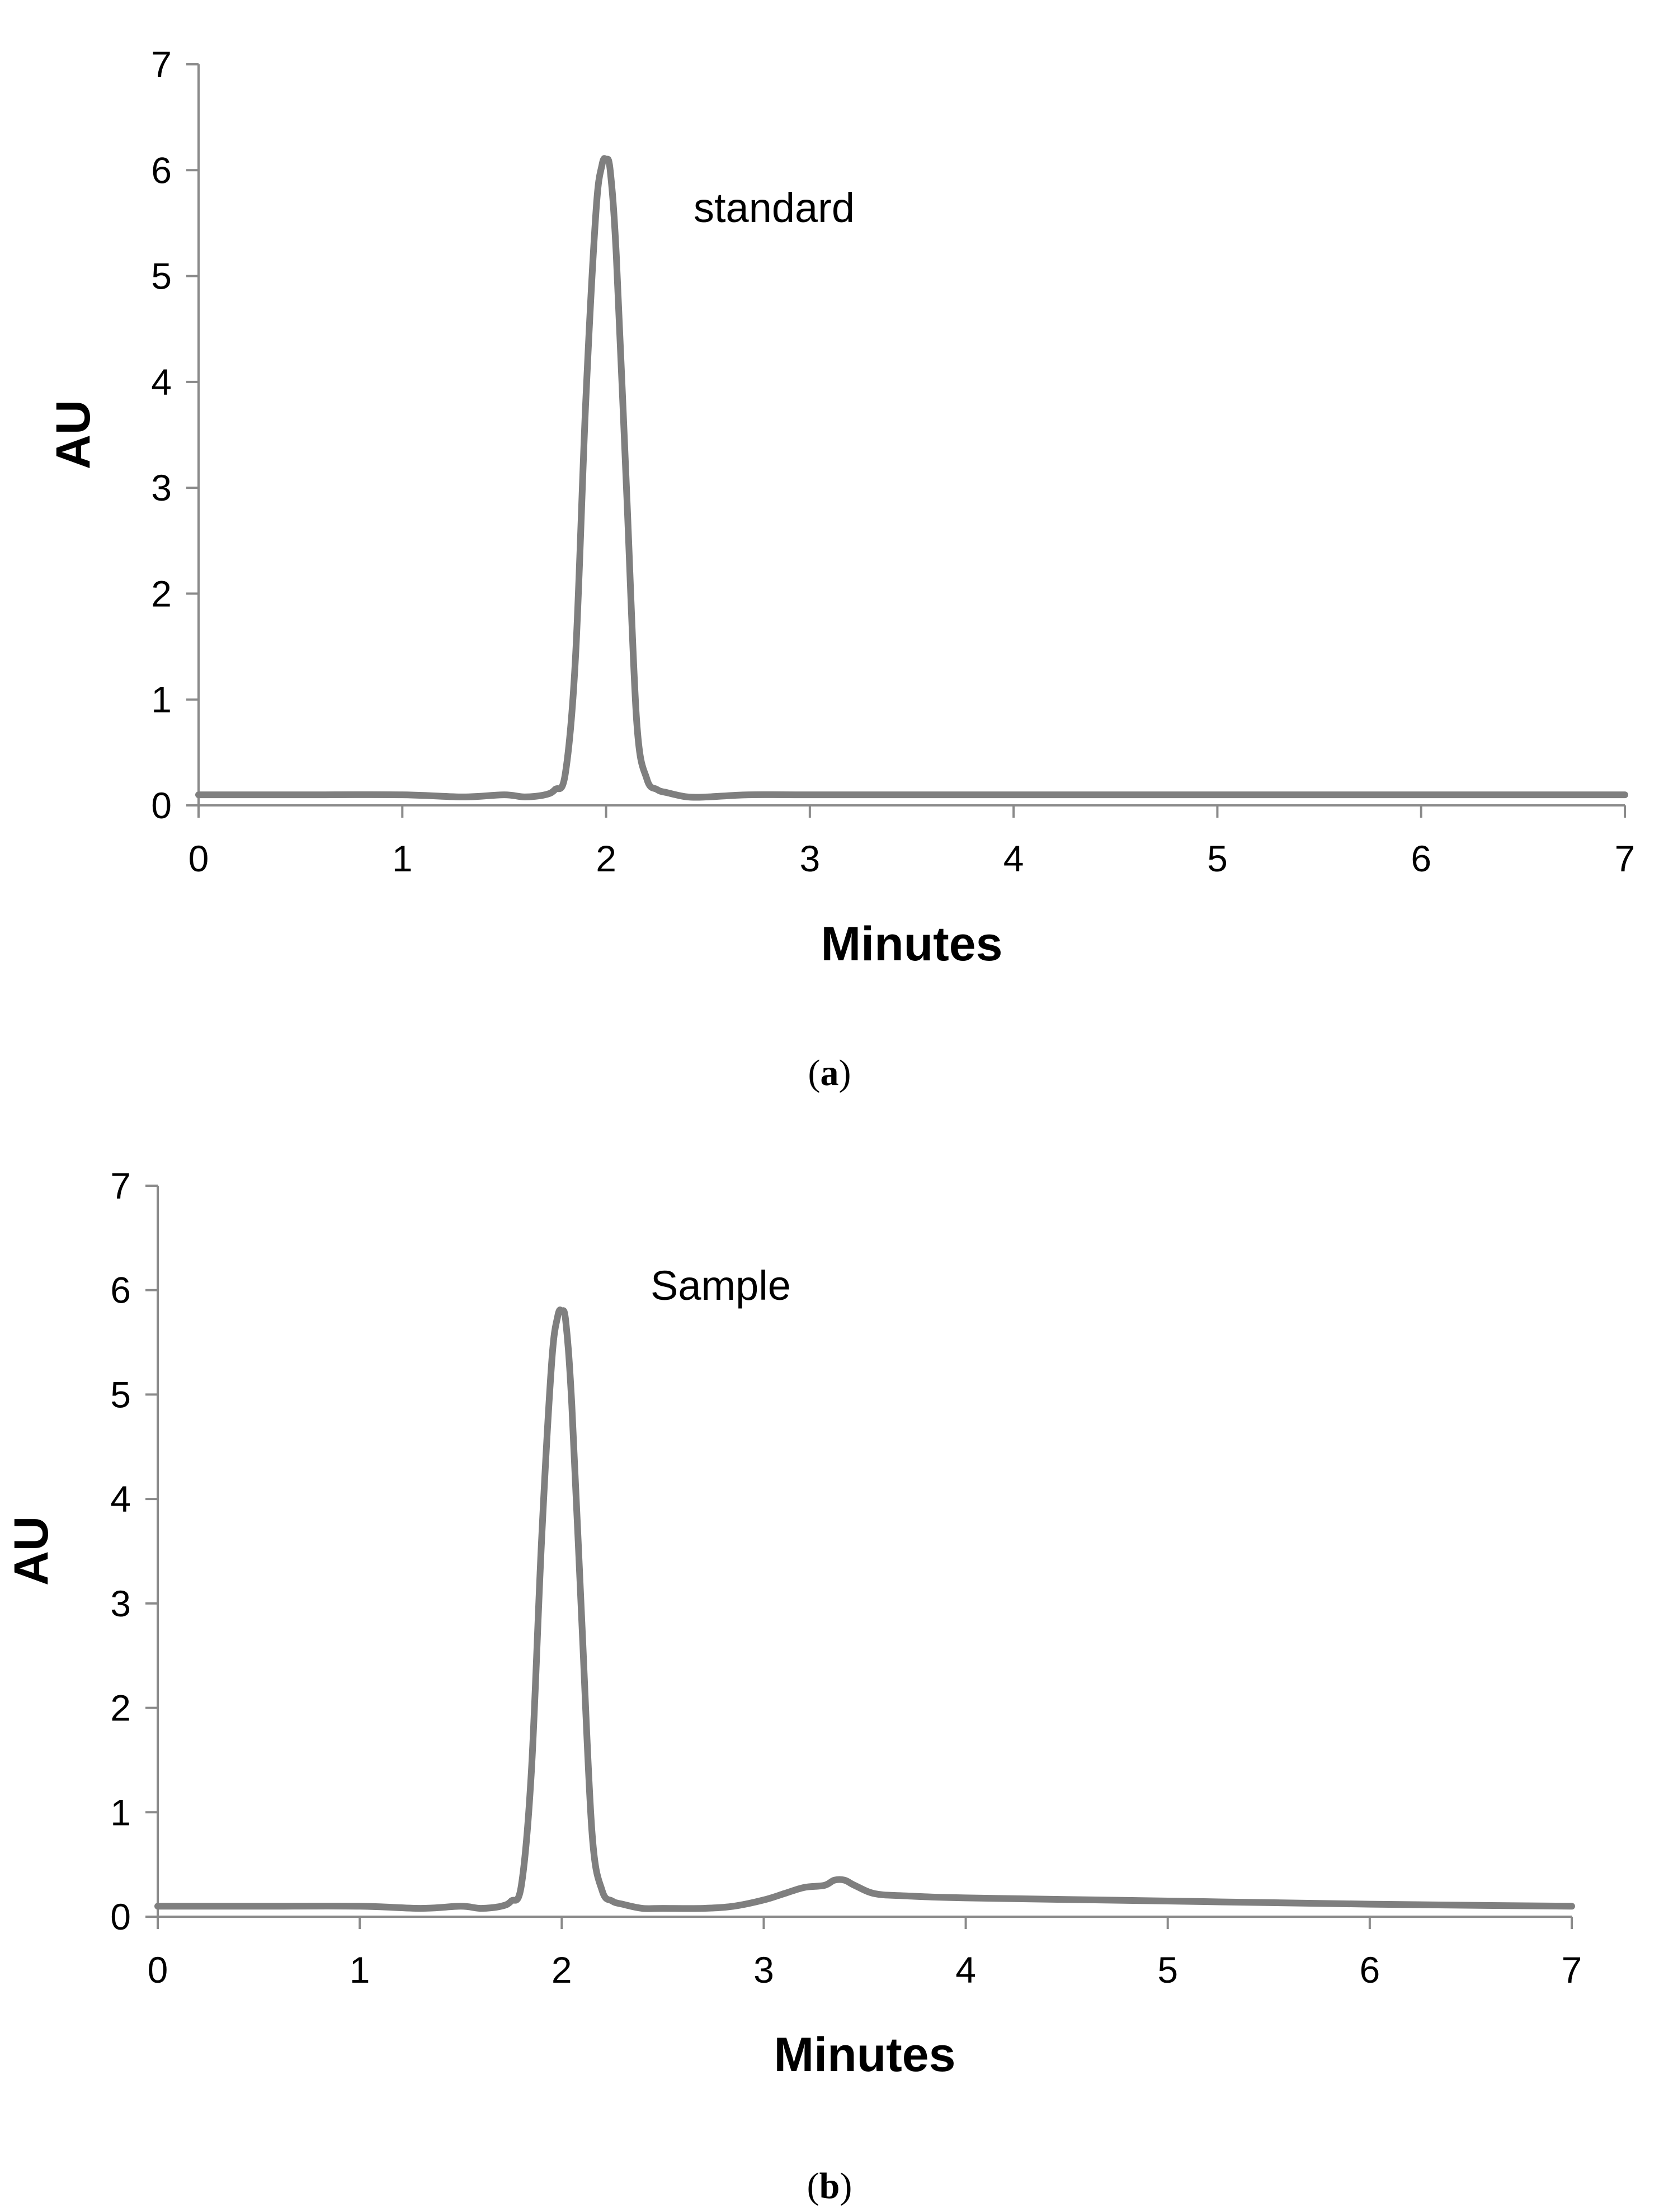 The width and height of the screenshot is (1659, 2212). Describe the element at coordinates (764, 1970) in the screenshot. I see `x-tick-label-b: 3` at that location.